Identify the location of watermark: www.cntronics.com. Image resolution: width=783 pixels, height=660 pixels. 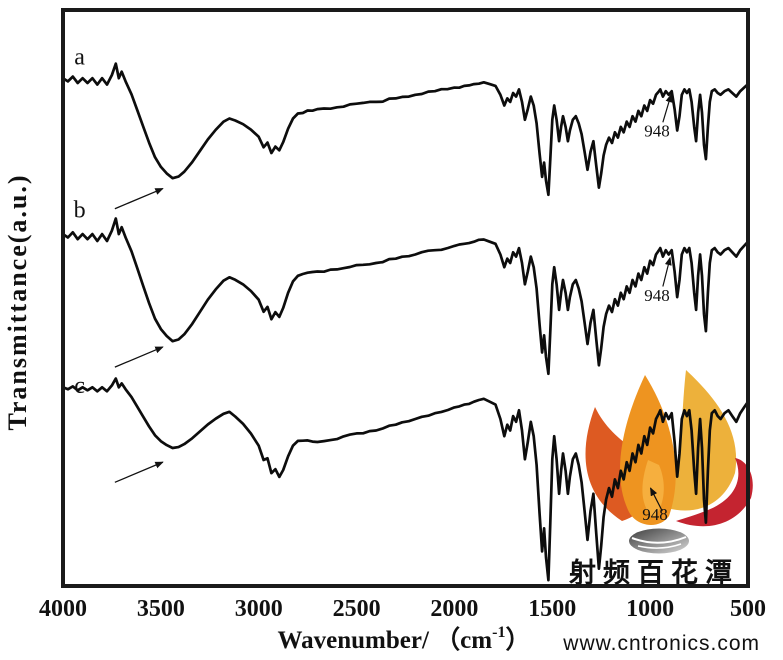
(661, 643).